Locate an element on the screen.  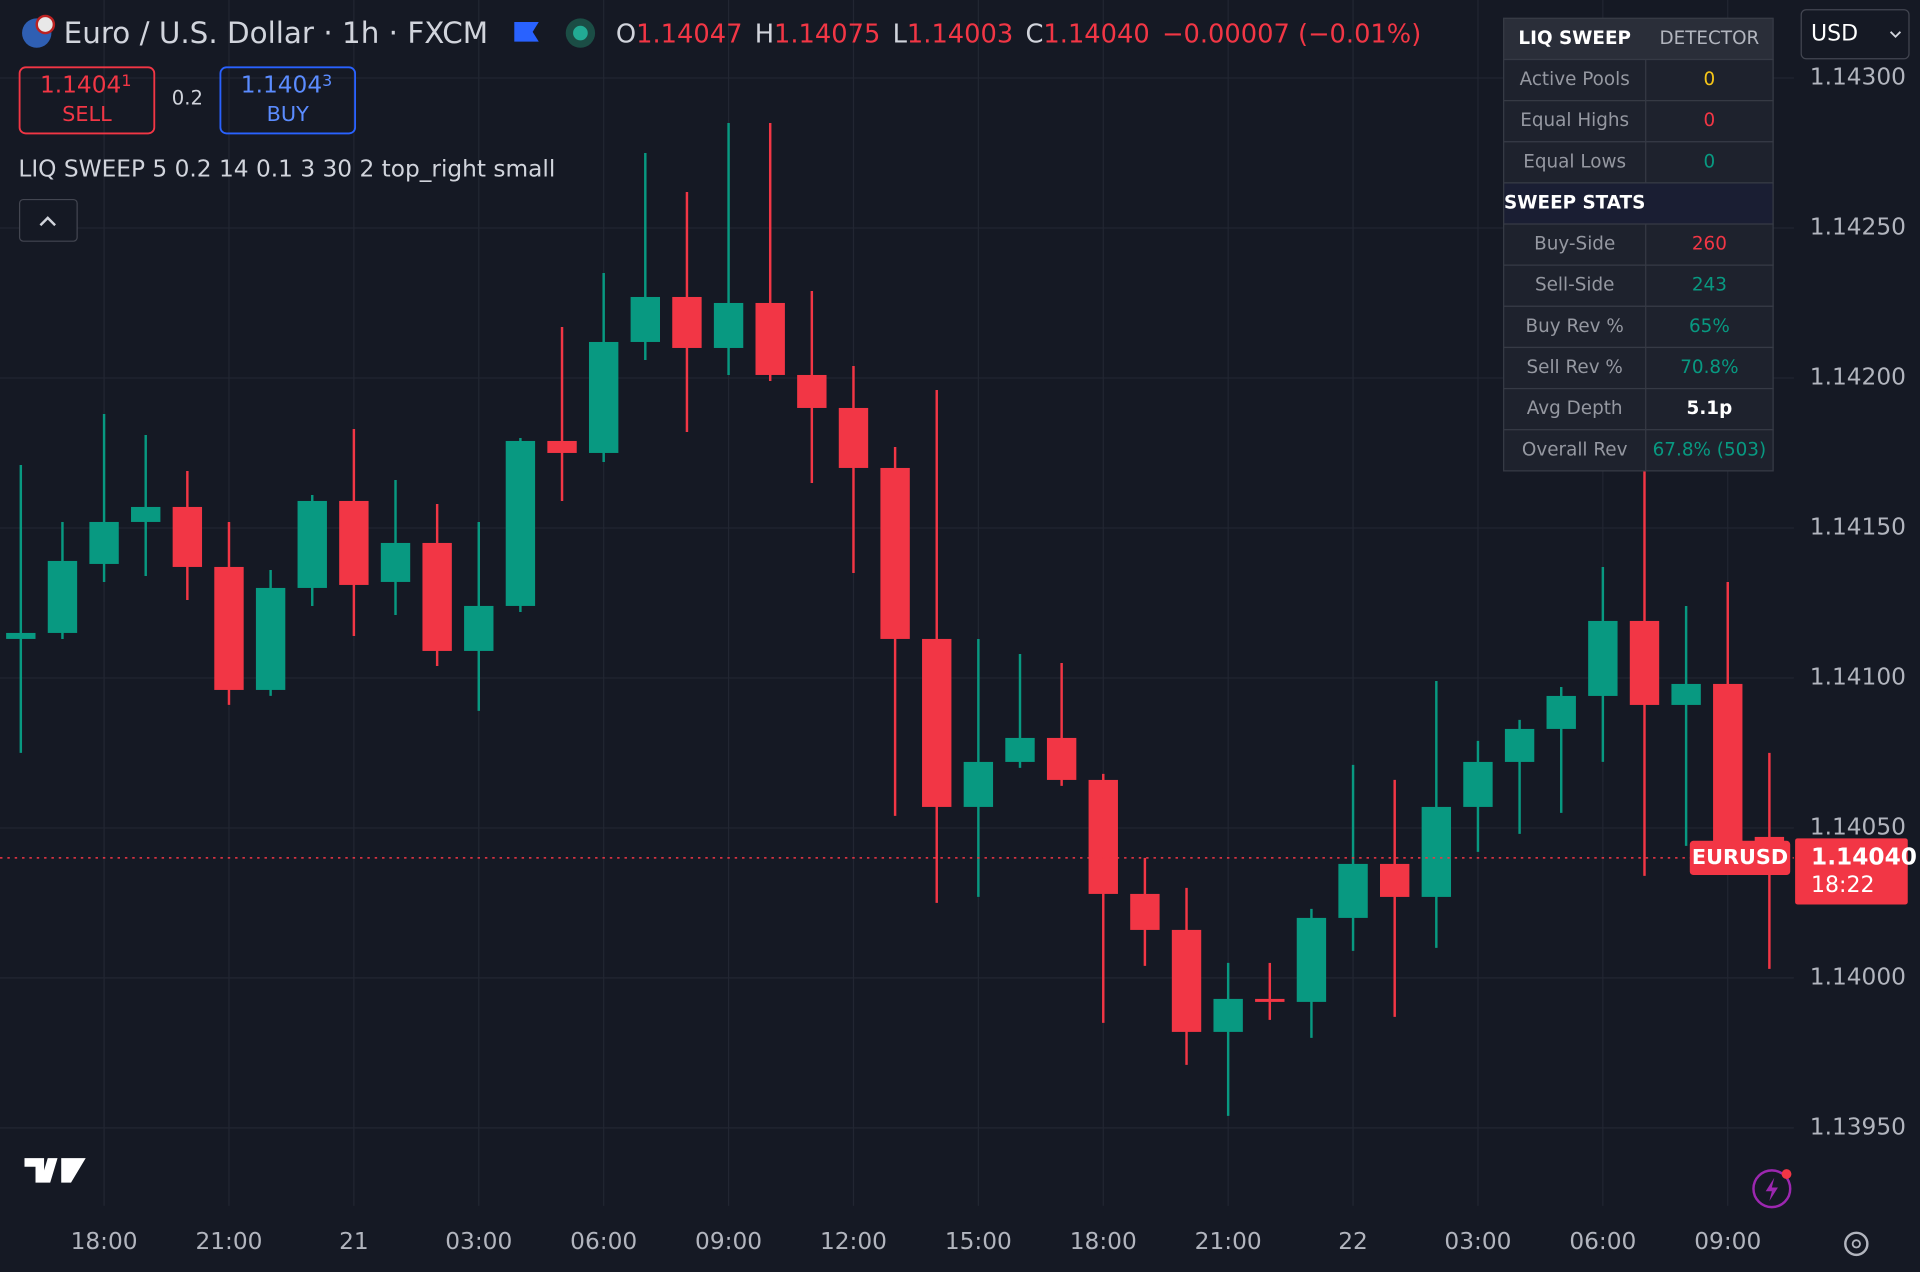
ohlc-change: −0.00007 (−0.01%) is located at coordinates (1291, 34).